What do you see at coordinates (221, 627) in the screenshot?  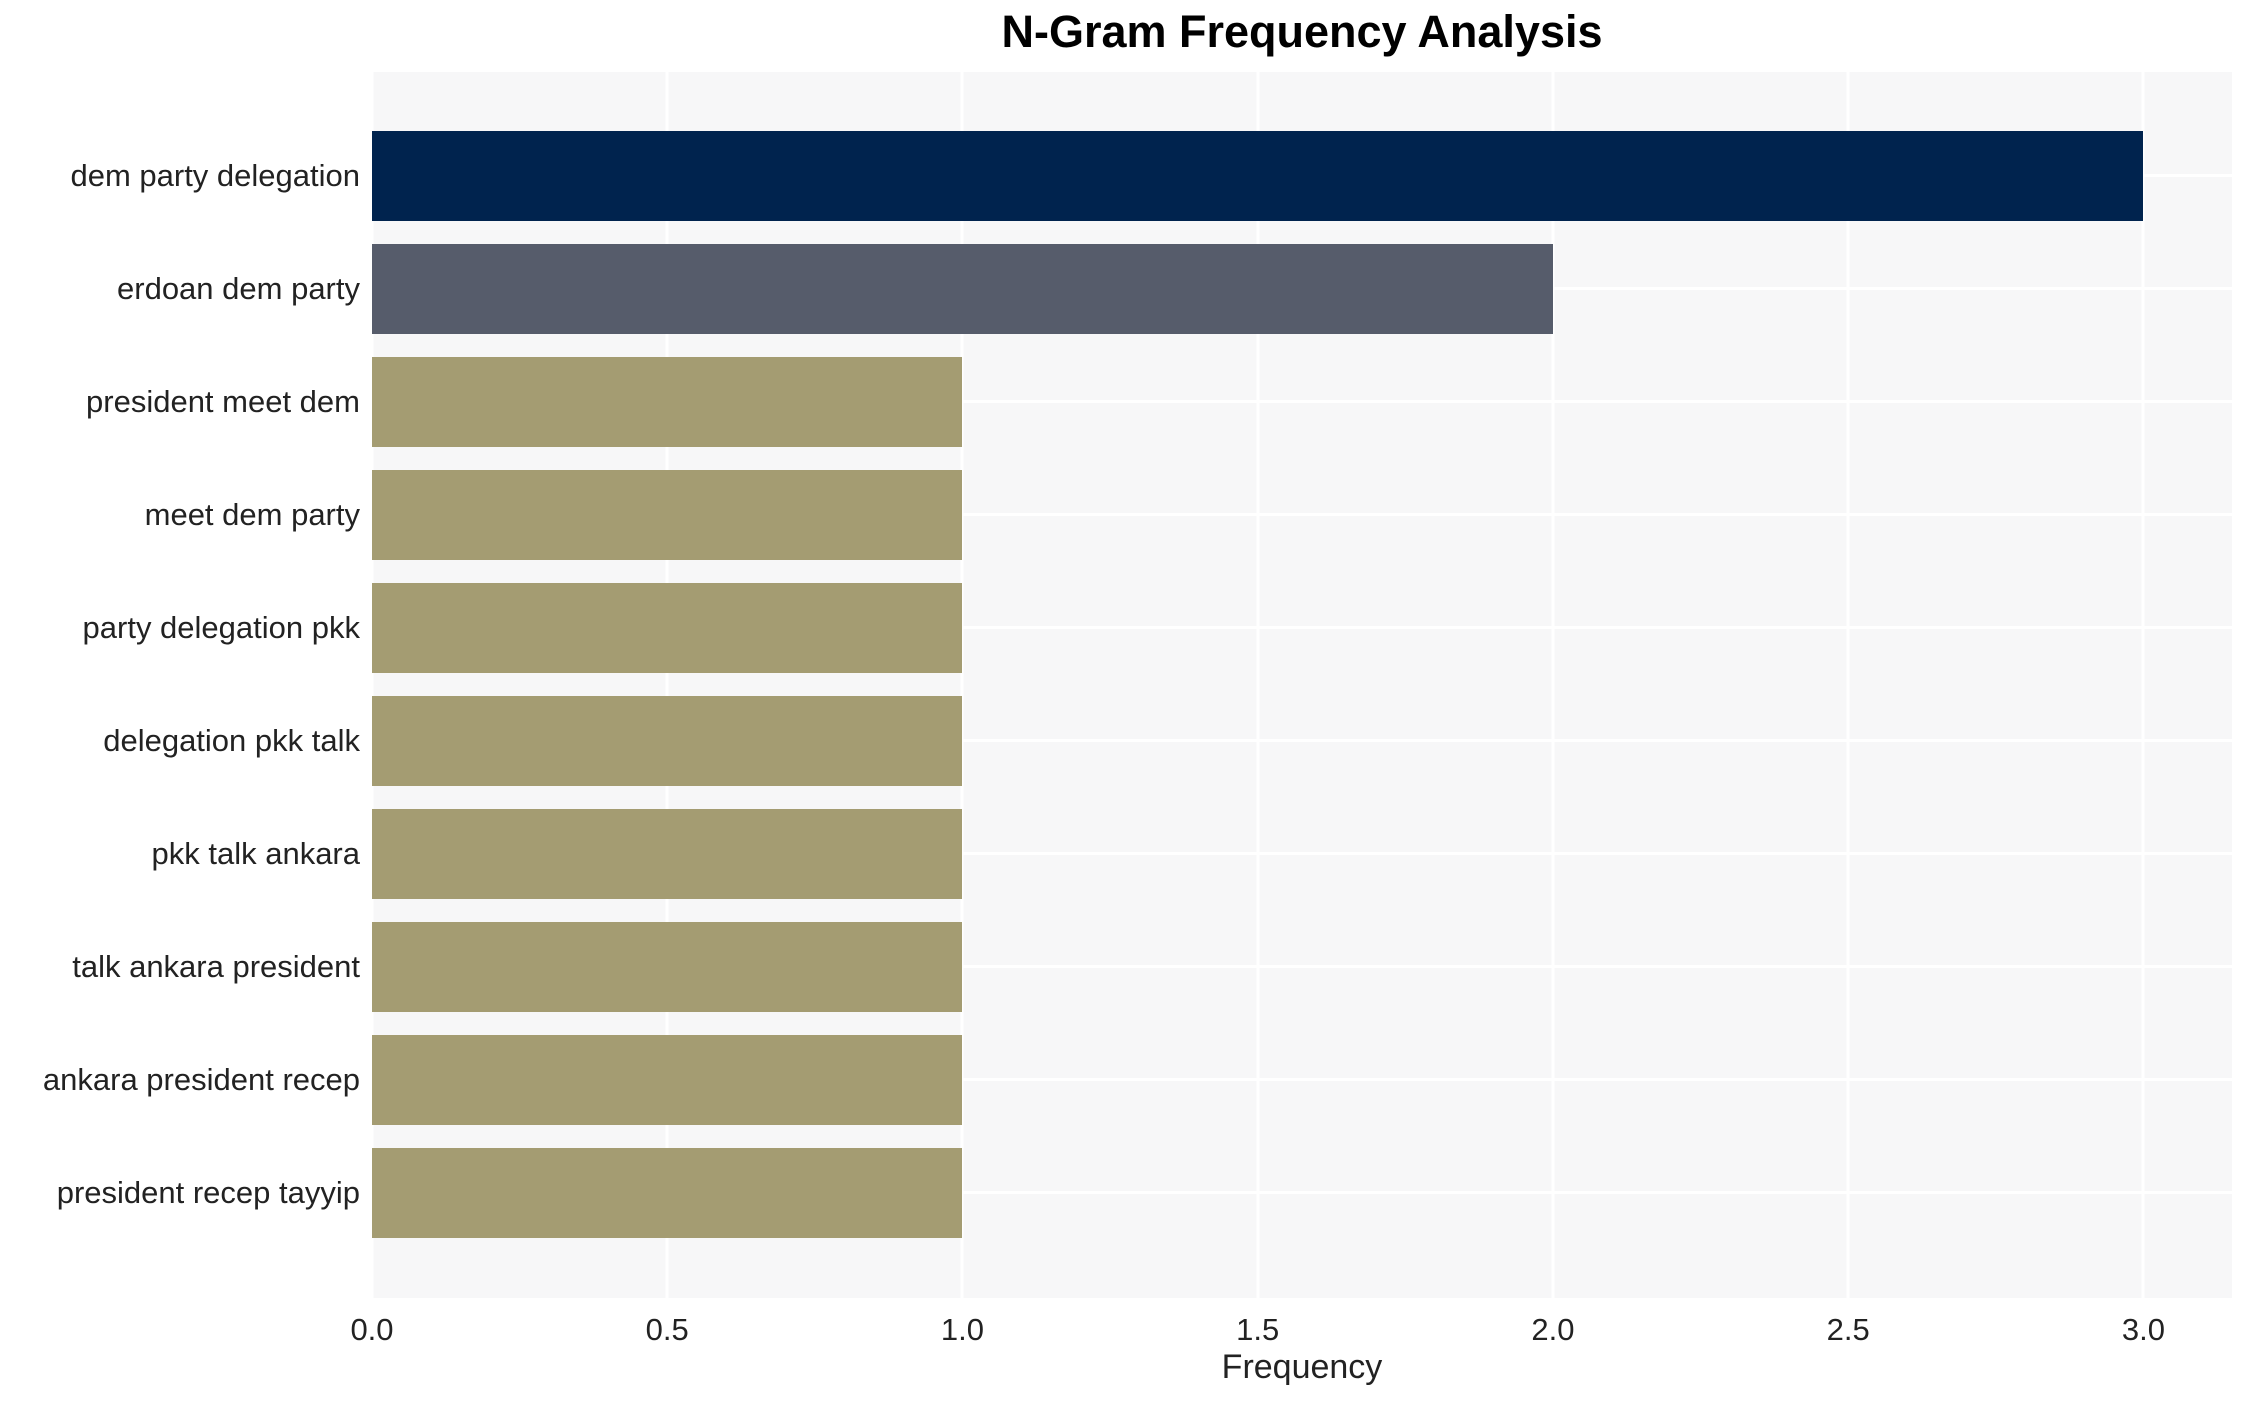 I see `y-axis-label: party delegation pkk` at bounding box center [221, 627].